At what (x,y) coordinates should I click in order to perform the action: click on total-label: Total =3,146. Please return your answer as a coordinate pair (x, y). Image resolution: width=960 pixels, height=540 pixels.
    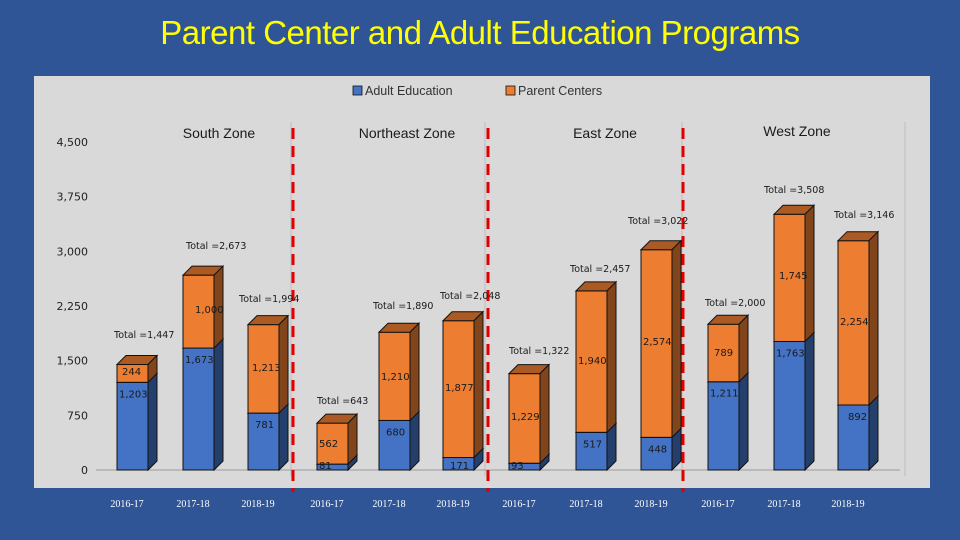
    Looking at the image, I should click on (863, 215).